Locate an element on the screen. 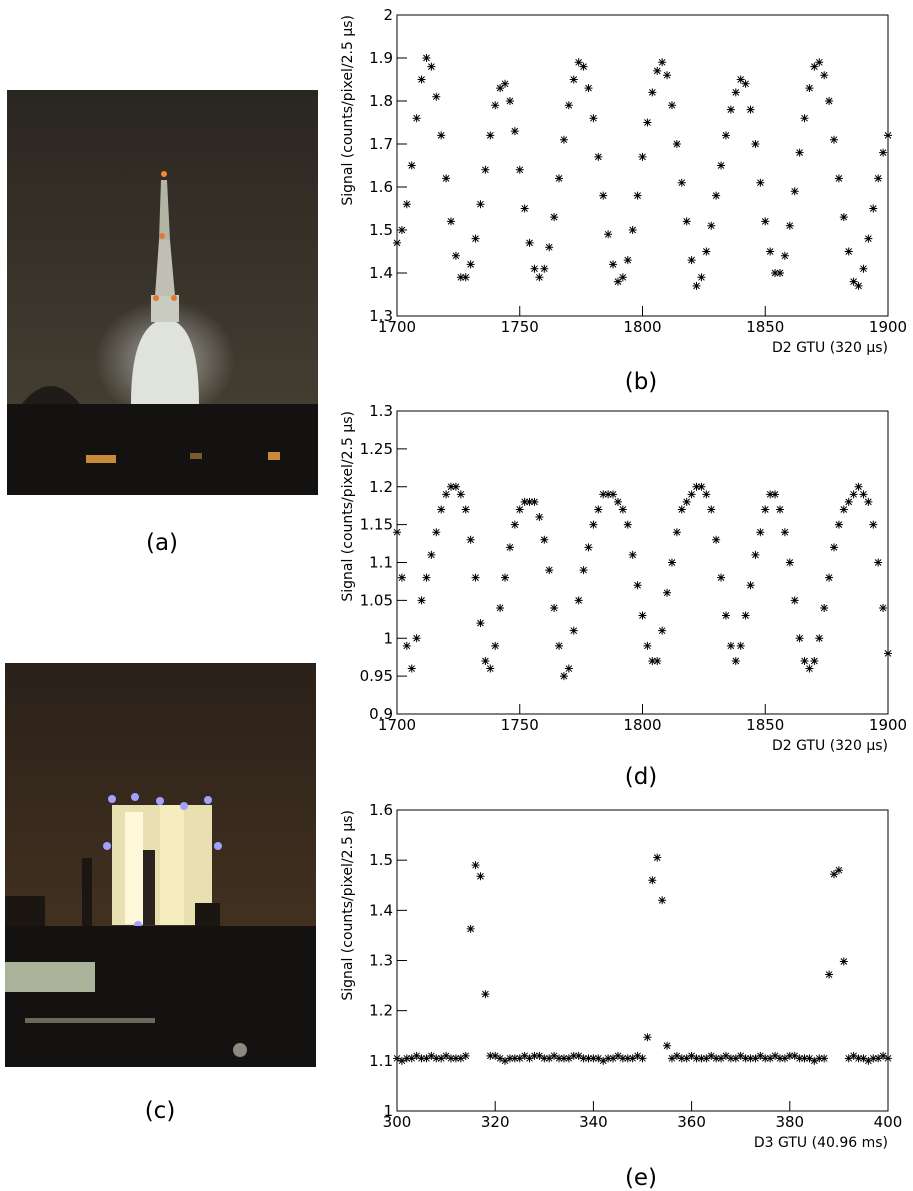  y-tick-label: 1.9 is located at coordinates (381, 58).